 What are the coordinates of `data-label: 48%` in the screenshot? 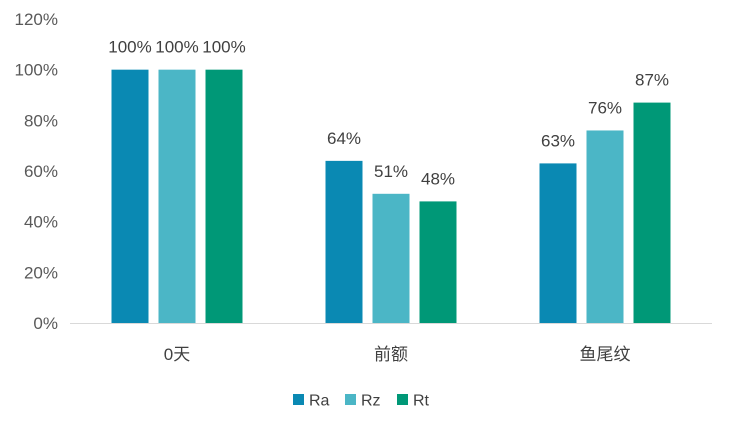 It's located at (438, 178).